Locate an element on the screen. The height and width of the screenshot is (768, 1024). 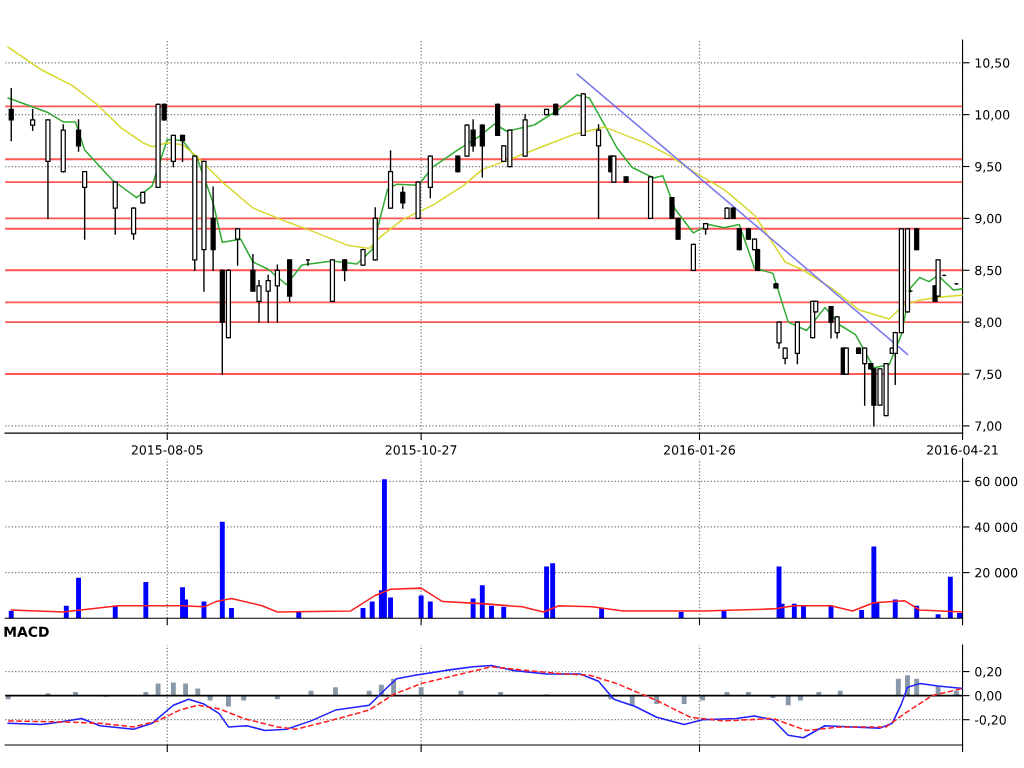
y-tick-label: 9,50 is located at coordinates (988, 167).